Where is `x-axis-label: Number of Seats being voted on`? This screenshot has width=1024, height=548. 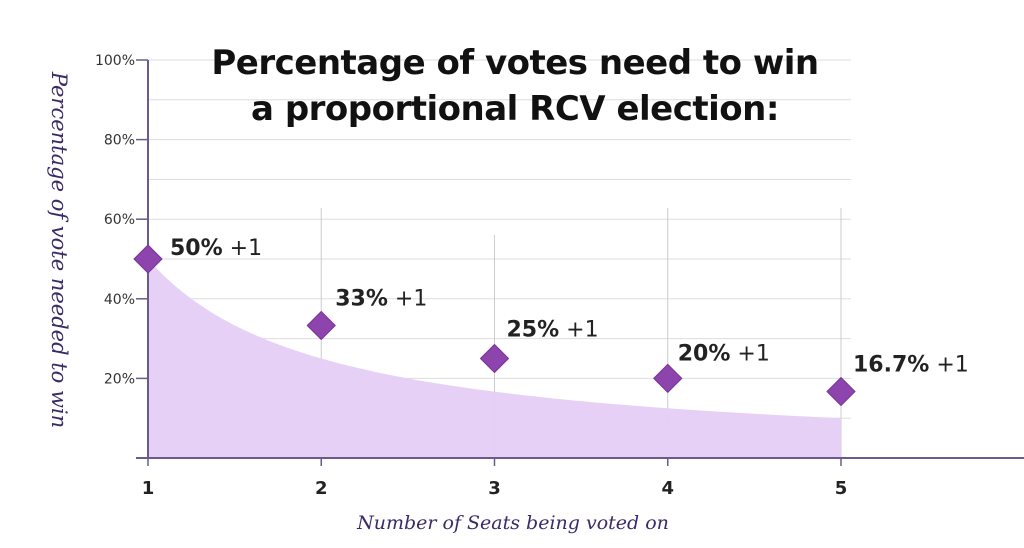 x-axis-label: Number of Seats being voted on is located at coordinates (513, 523).